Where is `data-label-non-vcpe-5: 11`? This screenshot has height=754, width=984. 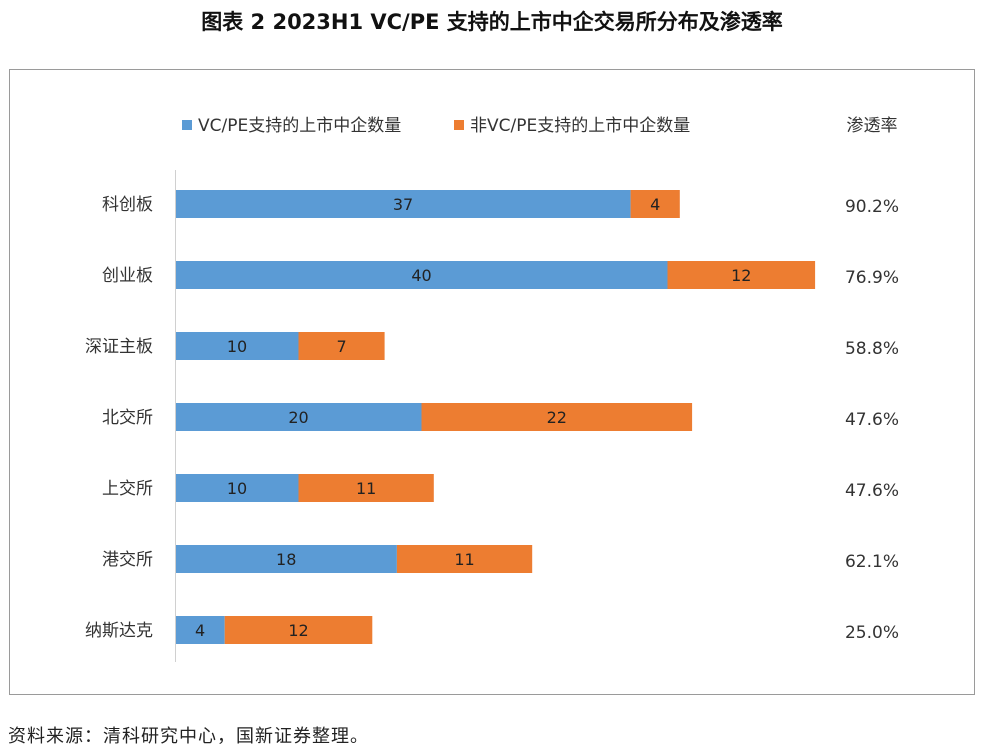
data-label-non-vcpe-5: 11 is located at coordinates (366, 488).